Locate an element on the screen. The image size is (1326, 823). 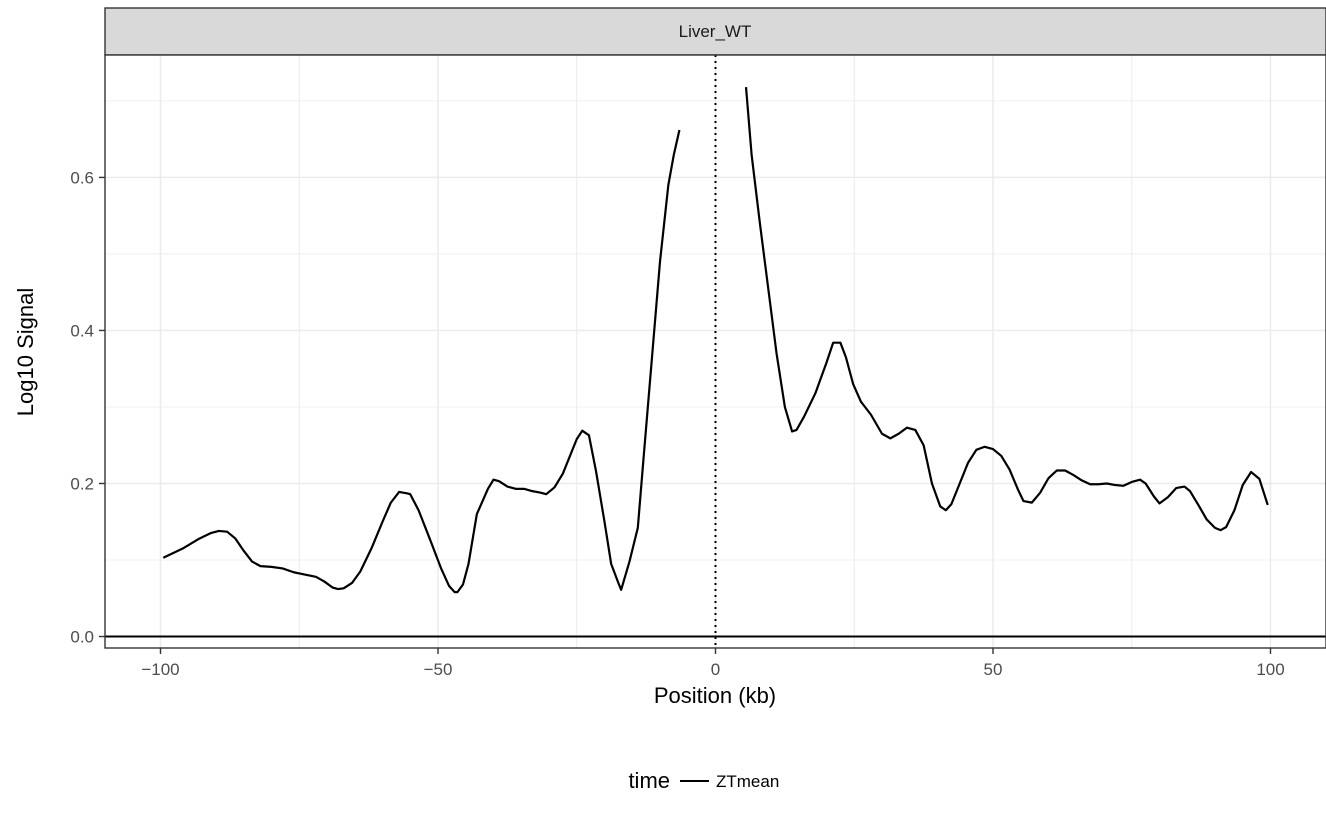
y-tick-label: 0.2 is located at coordinates (82, 483).